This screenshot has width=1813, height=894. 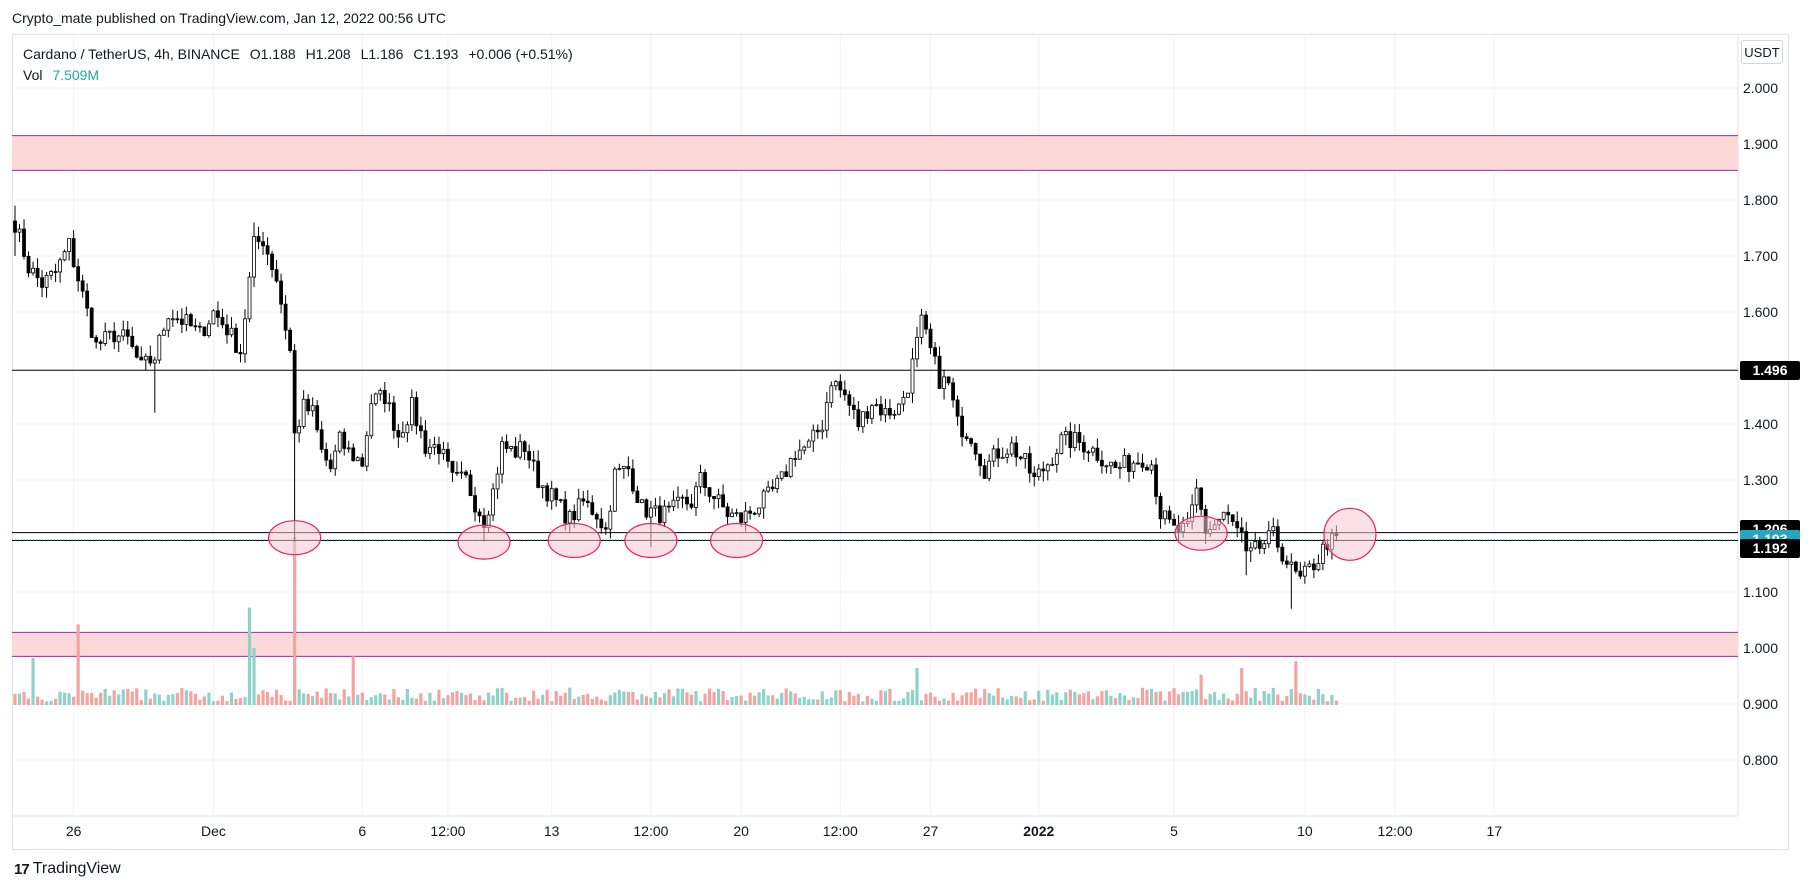 What do you see at coordinates (67, 869) in the screenshot?
I see `tradingview-brand: 17 TradingView` at bounding box center [67, 869].